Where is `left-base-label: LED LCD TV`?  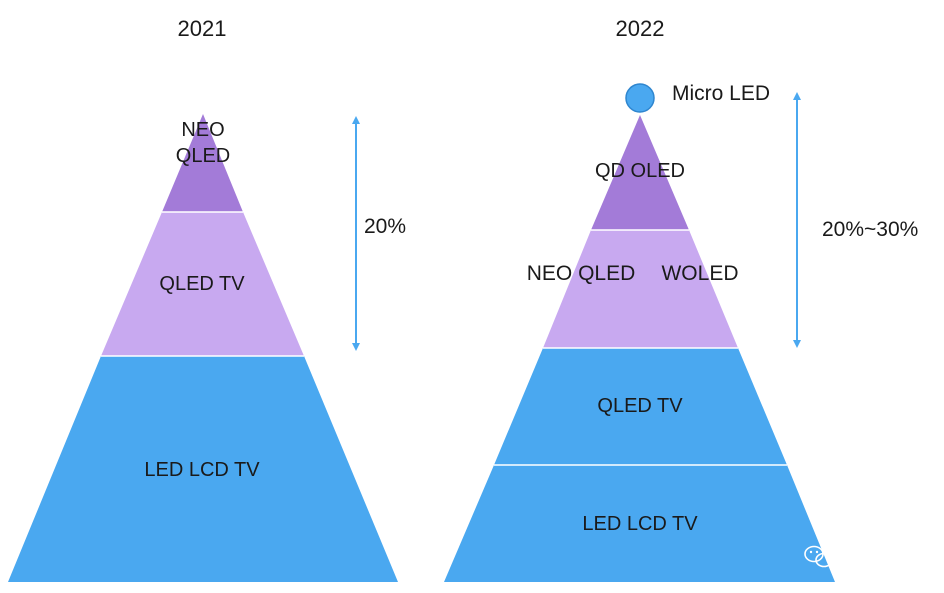 left-base-label: LED LCD TV is located at coordinates (202, 470).